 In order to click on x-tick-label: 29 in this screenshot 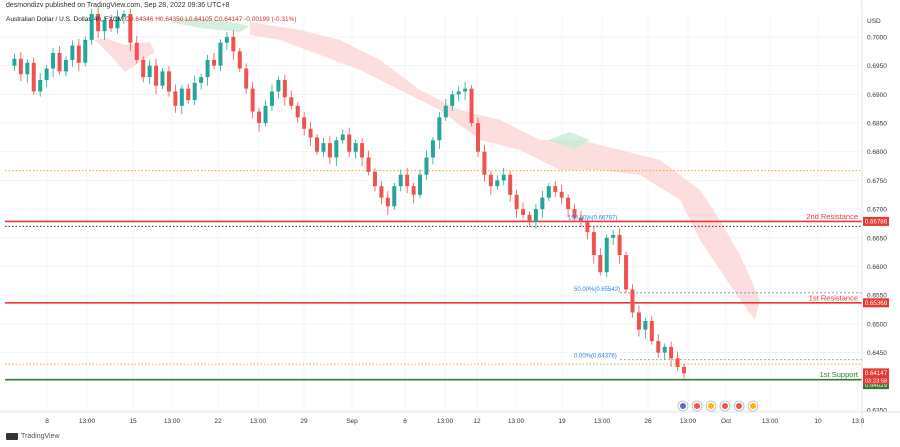, I will do `click(304, 421)`.